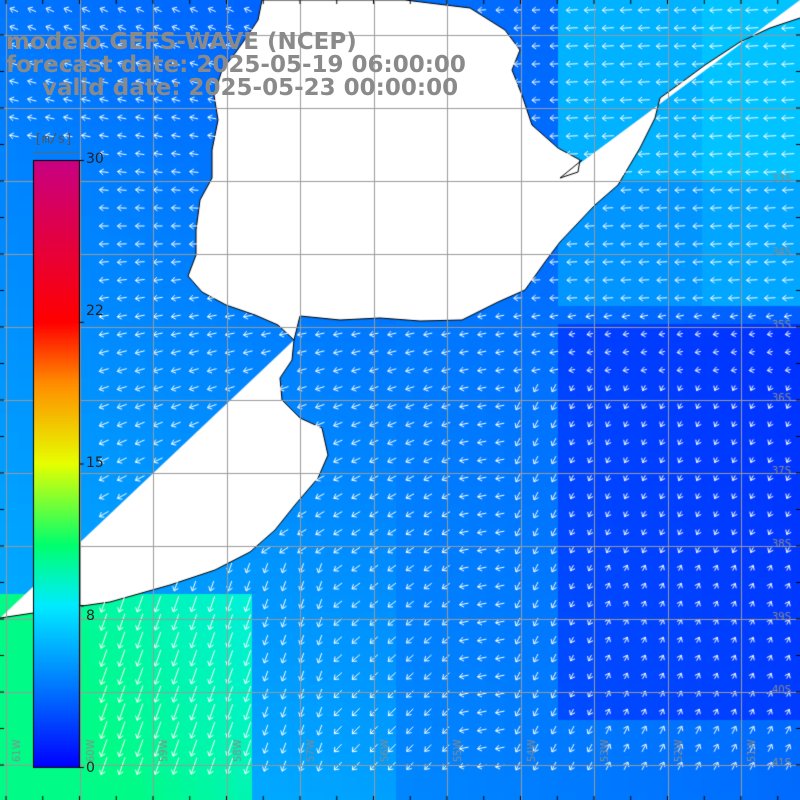 The height and width of the screenshot is (800, 800). Describe the element at coordinates (181, 42) in the screenshot. I see `model-title: modelo GEFS-WAVE (NCEP)` at that location.